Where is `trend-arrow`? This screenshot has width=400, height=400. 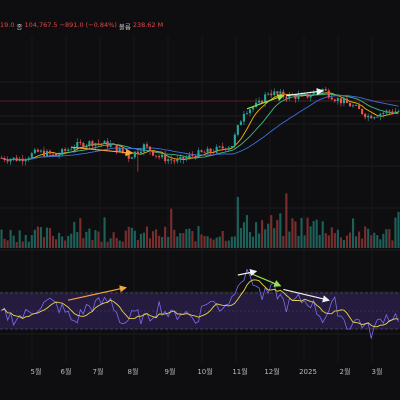
trend-arrow is located at coordinates (97, 293).